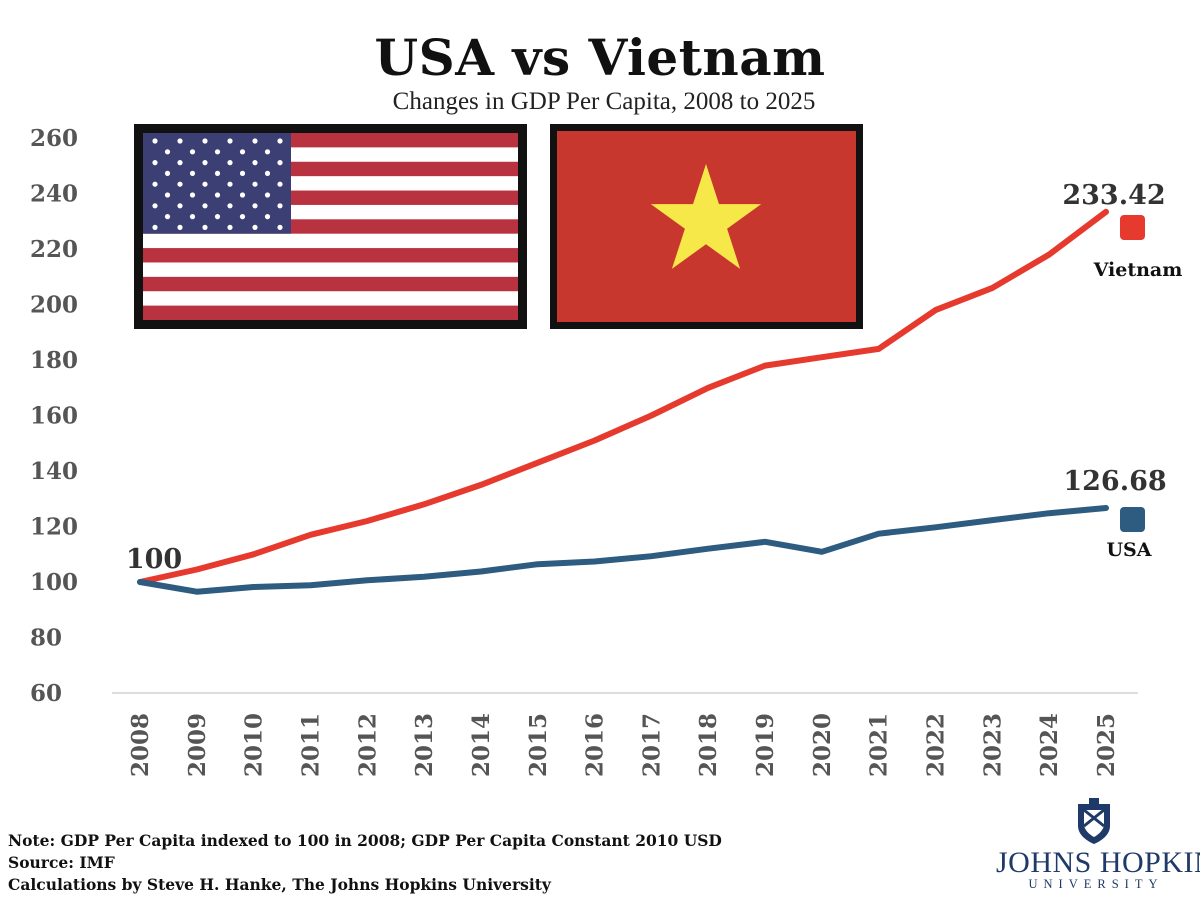  What do you see at coordinates (595, 745) in the screenshot?
I see `x-tick-label: 2016` at bounding box center [595, 745].